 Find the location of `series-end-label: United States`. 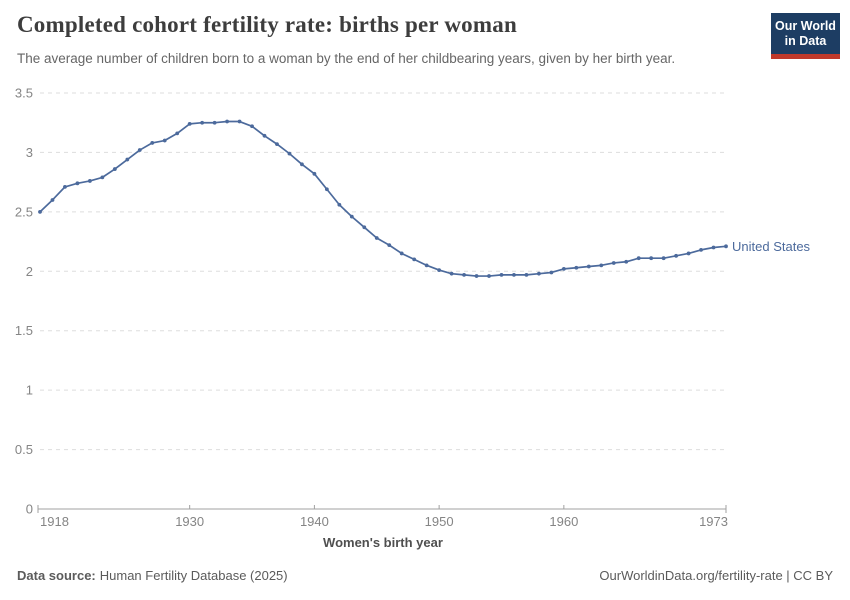

series-end-label: United States is located at coordinates (771, 246).